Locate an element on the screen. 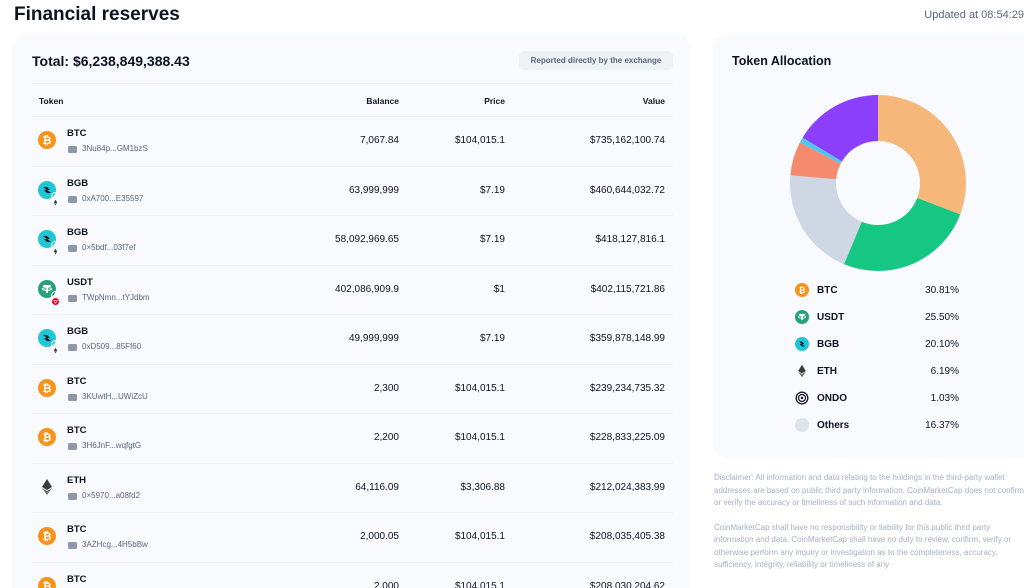 This screenshot has width=1024, height=588. legend-token-percent: 6.19% is located at coordinates (944, 371).